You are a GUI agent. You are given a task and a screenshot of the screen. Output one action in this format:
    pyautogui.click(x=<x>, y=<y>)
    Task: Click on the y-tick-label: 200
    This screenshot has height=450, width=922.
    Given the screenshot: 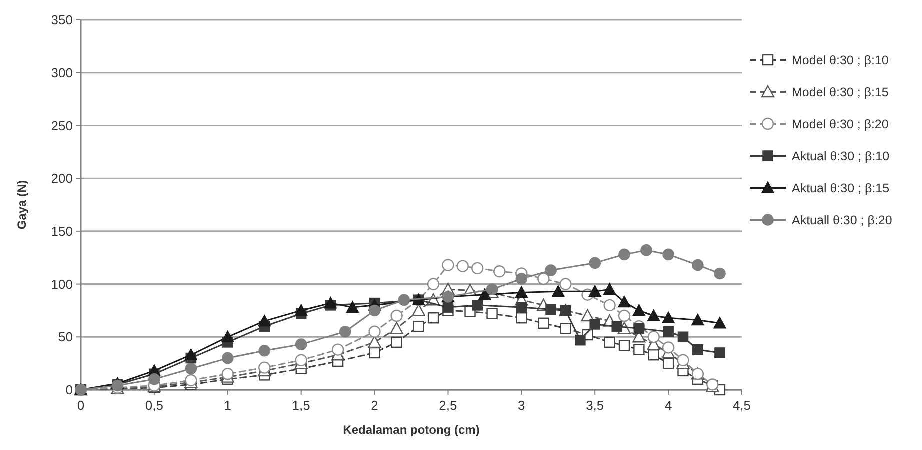 What is the action you would take?
    pyautogui.click(x=62, y=178)
    